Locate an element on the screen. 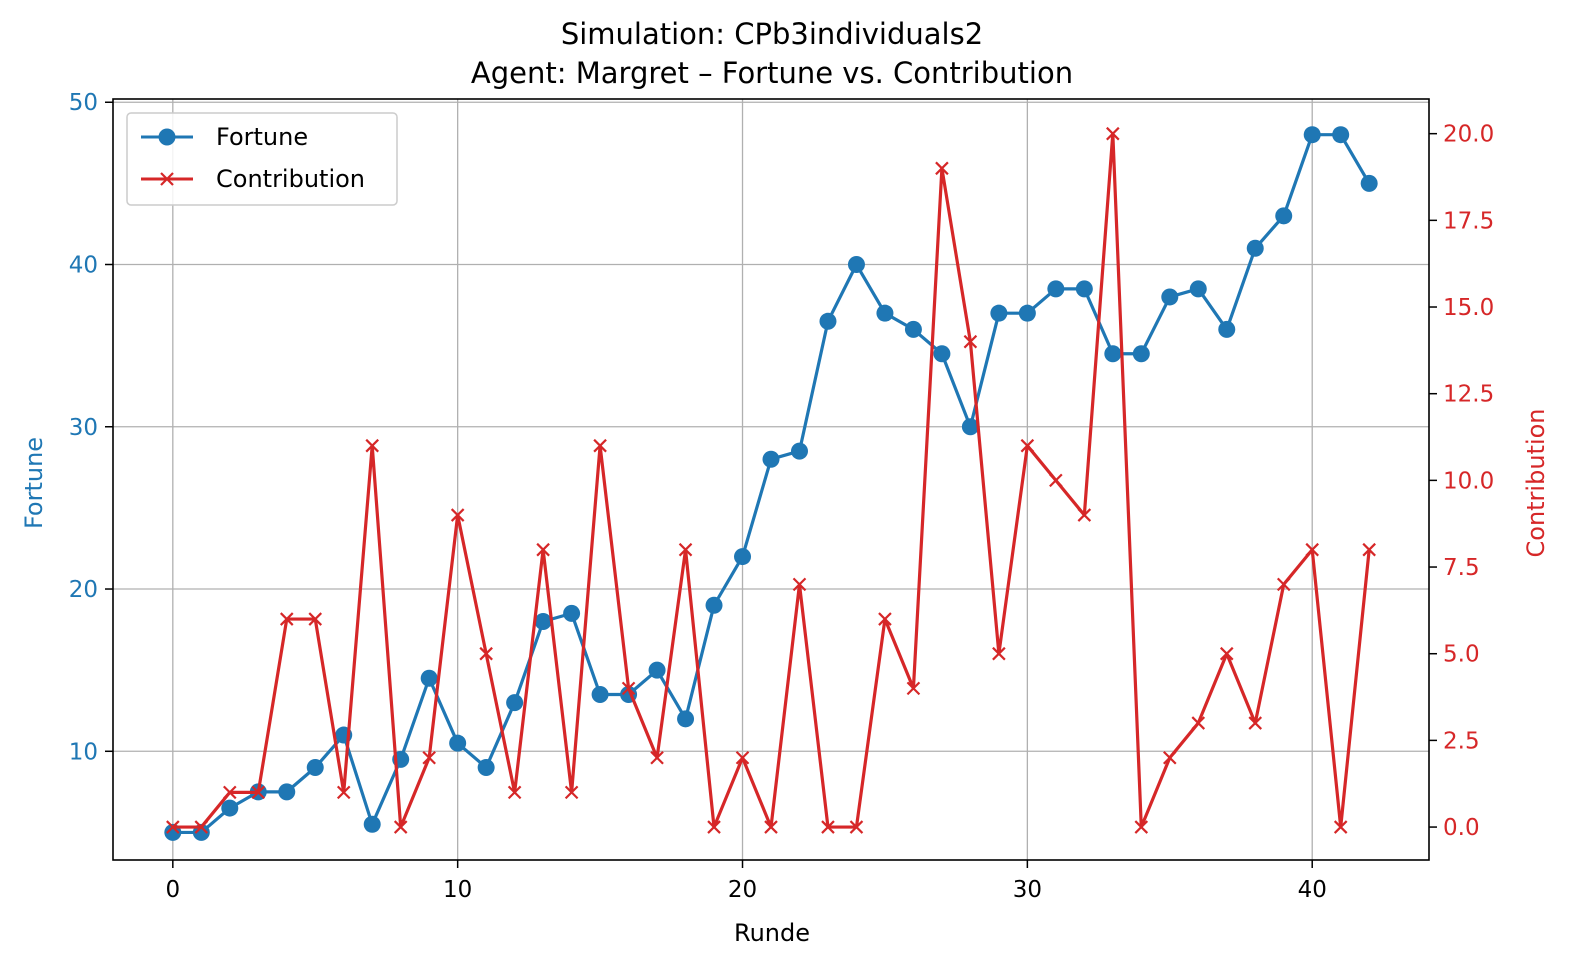 This screenshot has width=1580, height=974. x-tick-label: 30 is located at coordinates (1027, 890).